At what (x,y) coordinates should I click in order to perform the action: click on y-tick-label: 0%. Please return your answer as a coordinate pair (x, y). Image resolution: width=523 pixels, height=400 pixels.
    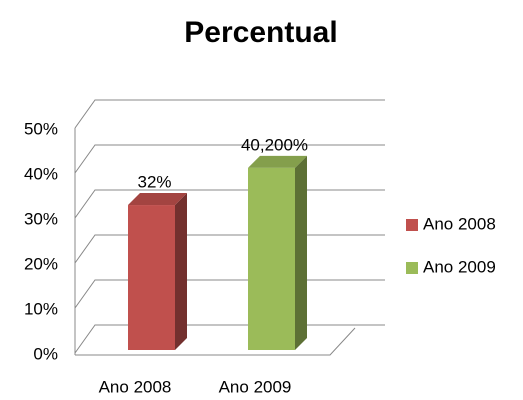
    Looking at the image, I should click on (45, 353).